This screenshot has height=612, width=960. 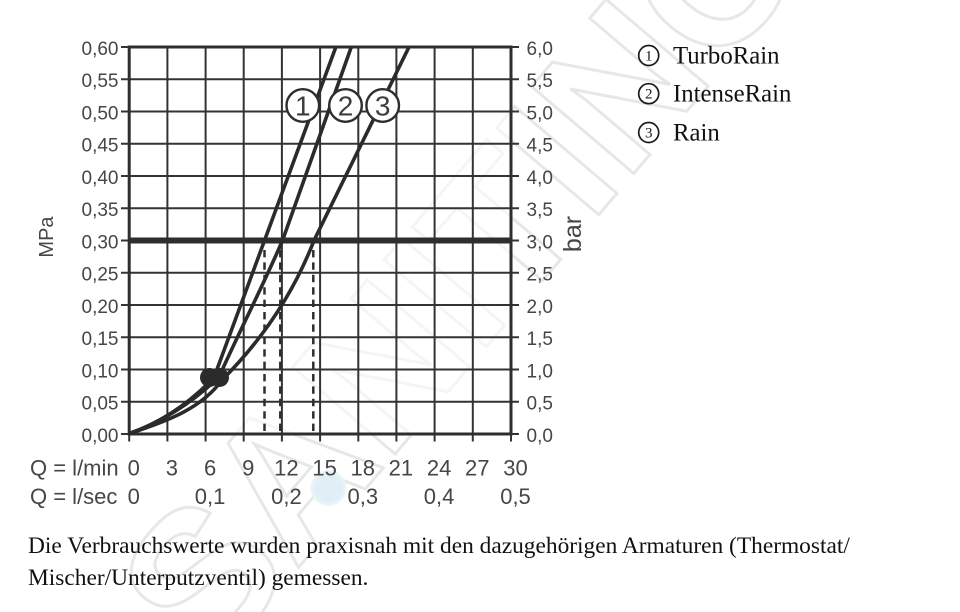 What do you see at coordinates (198, 578) in the screenshot?
I see `svg-text:Mischer/Unterputzventil) gemes: Mischer/Unterputzventil) gemessen.` at bounding box center [198, 578].